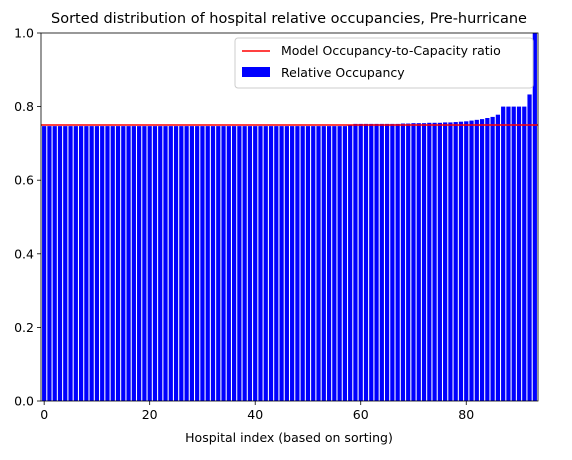  I want to click on x-tick-label: 0, so click(44, 414).